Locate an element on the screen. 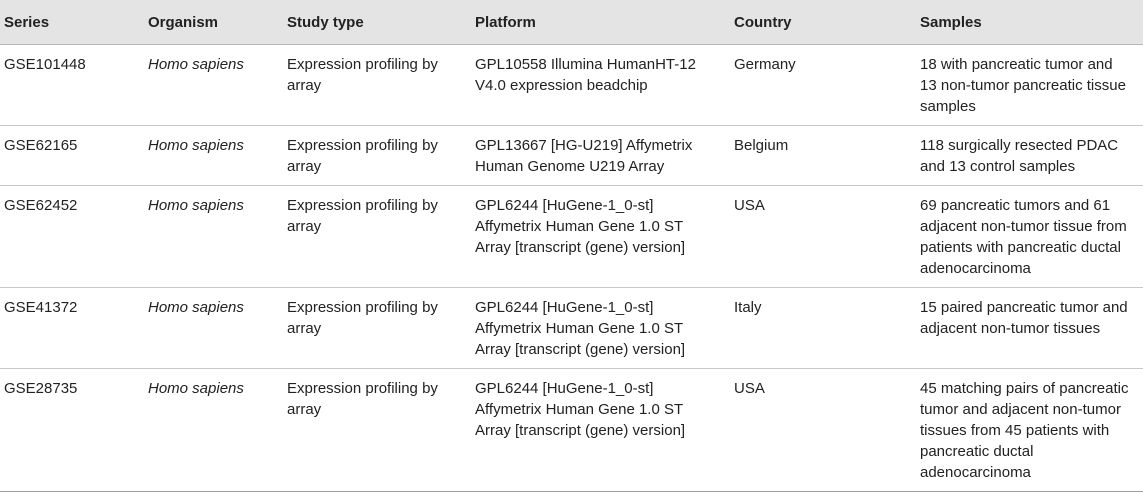 The image size is (1143, 494). cell-series: GSE101448 is located at coordinates (72, 85).